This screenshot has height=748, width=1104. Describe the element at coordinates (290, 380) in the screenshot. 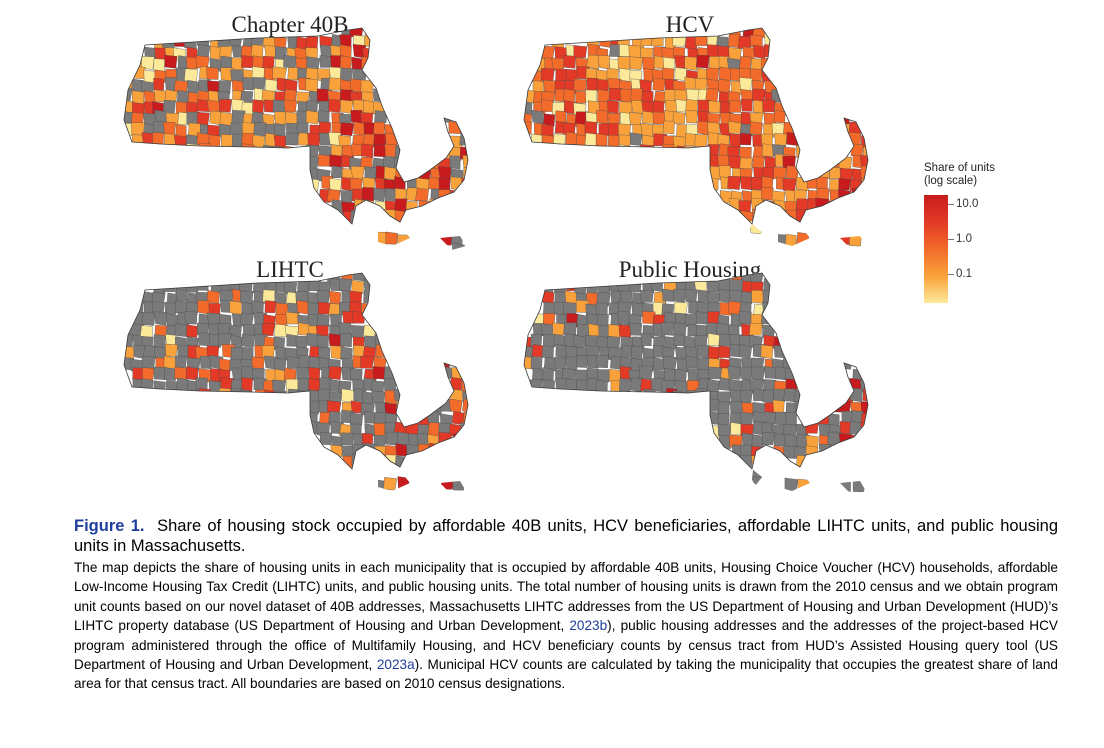

I see `map-panel-lihtc: LIHTC` at that location.